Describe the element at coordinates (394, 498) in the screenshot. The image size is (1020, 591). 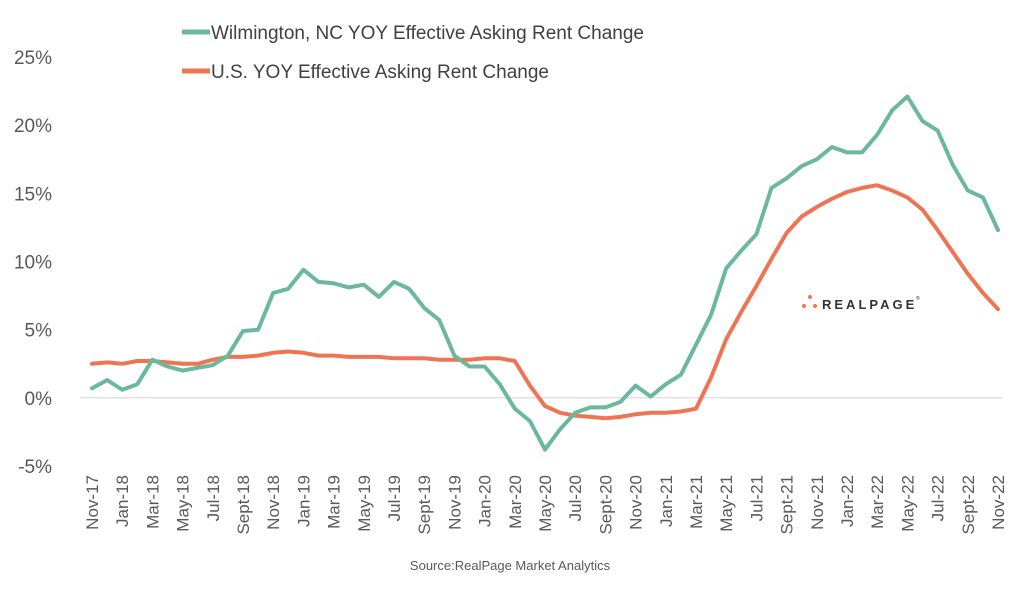
I see `x-tick-label: Jul-19` at that location.